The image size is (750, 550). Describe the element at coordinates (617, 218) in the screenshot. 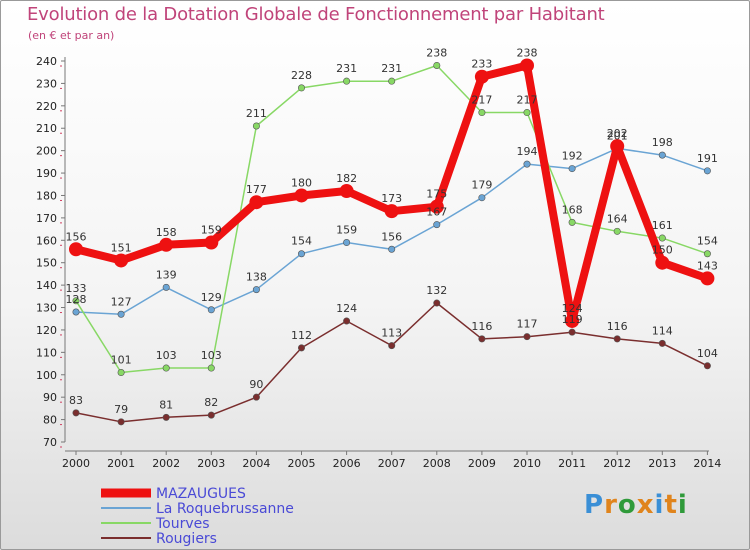

I see `data-label-tourves: 164` at that location.